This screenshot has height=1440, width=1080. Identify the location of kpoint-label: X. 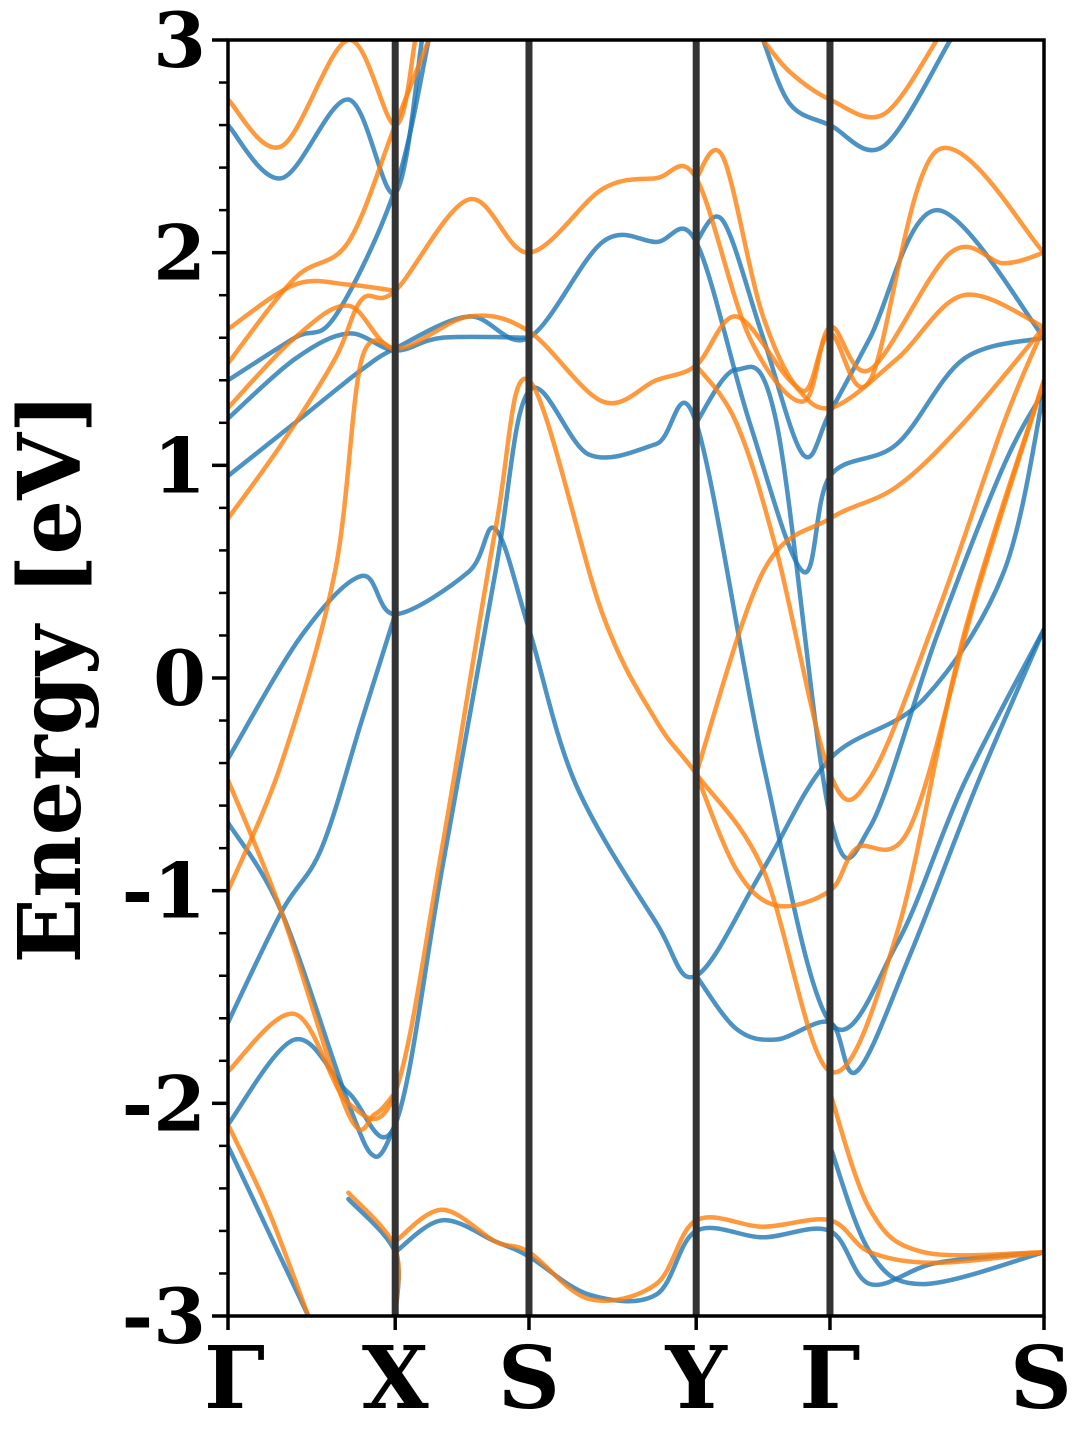
(395, 1378).